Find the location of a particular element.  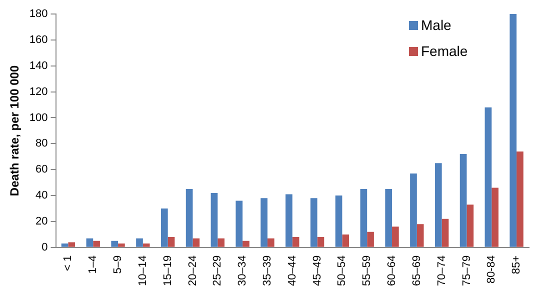

y-tick-label: 160 is located at coordinates (38, 40).